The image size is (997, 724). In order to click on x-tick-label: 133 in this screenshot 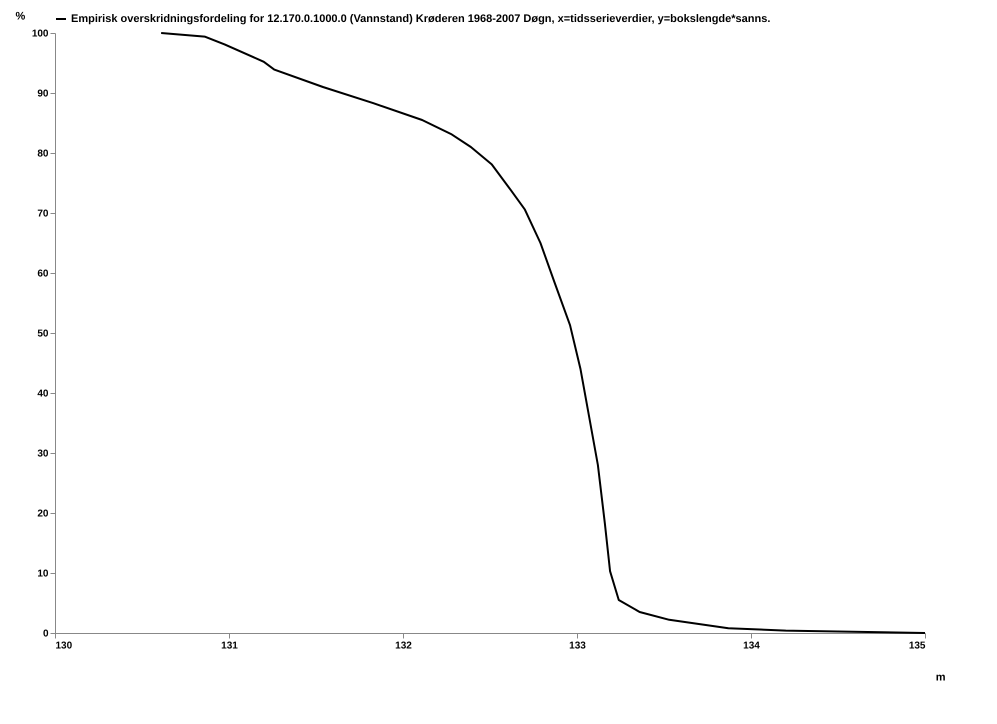, I will do `click(577, 646)`.